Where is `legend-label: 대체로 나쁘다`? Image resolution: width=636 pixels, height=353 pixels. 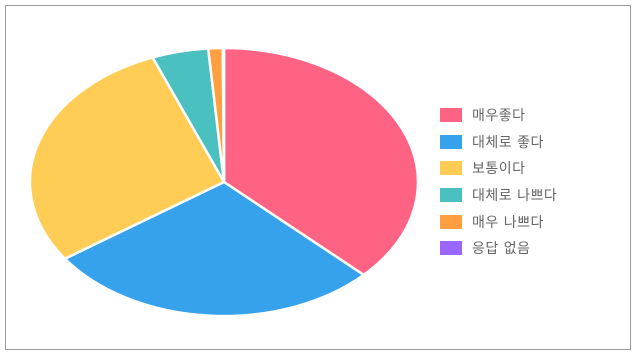
legend-label: 대체로 나쁘다 is located at coordinates (515, 196).